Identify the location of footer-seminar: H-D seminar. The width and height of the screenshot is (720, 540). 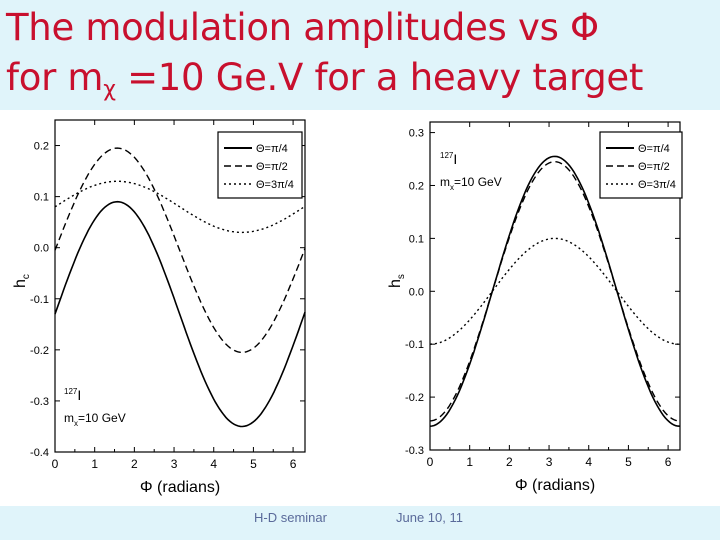
(290, 517).